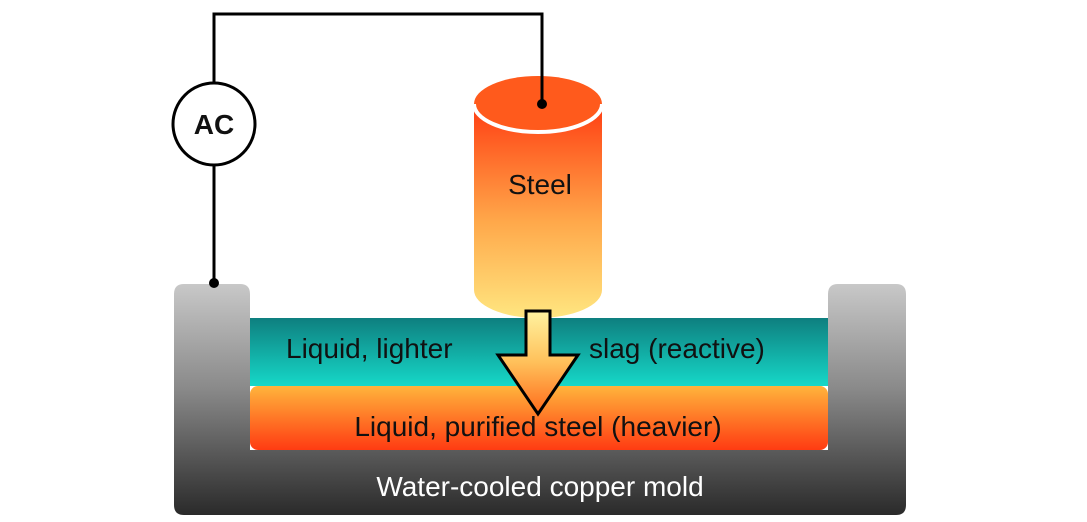 The width and height of the screenshot is (1087, 522). Describe the element at coordinates (214, 283) in the screenshot. I see `mold-contact-dot` at that location.